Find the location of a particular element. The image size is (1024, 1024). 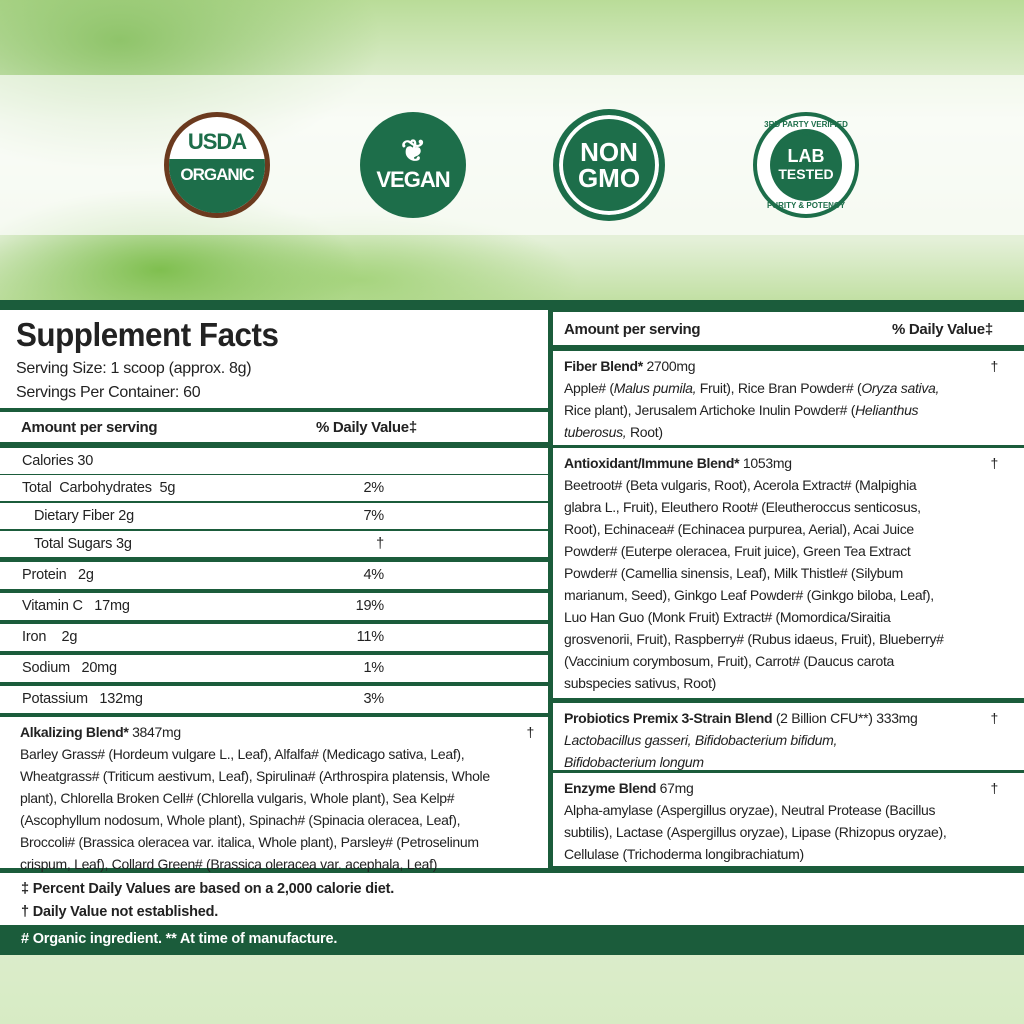

blend-amount: 2700mg is located at coordinates (669, 366).